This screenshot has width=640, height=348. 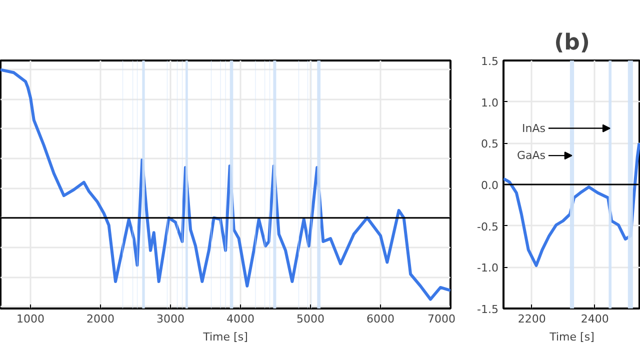 What do you see at coordinates (30, 319) in the screenshot?
I see `x-tick-label: 1000` at bounding box center [30, 319].